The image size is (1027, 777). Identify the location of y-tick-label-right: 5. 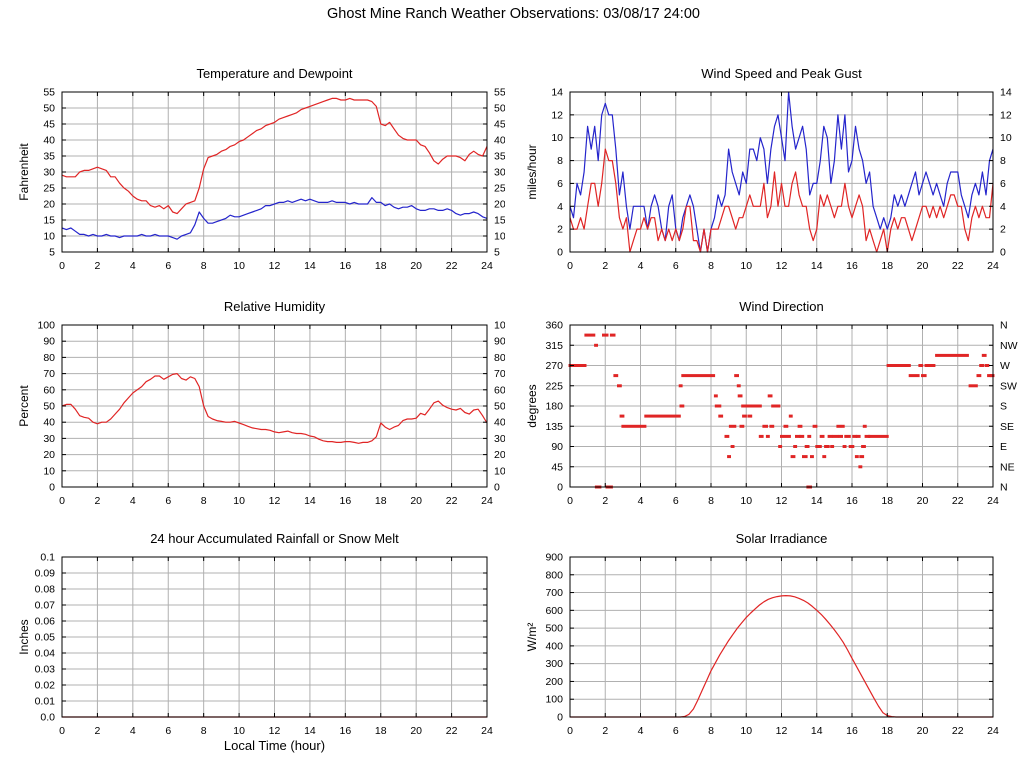
(497, 253).